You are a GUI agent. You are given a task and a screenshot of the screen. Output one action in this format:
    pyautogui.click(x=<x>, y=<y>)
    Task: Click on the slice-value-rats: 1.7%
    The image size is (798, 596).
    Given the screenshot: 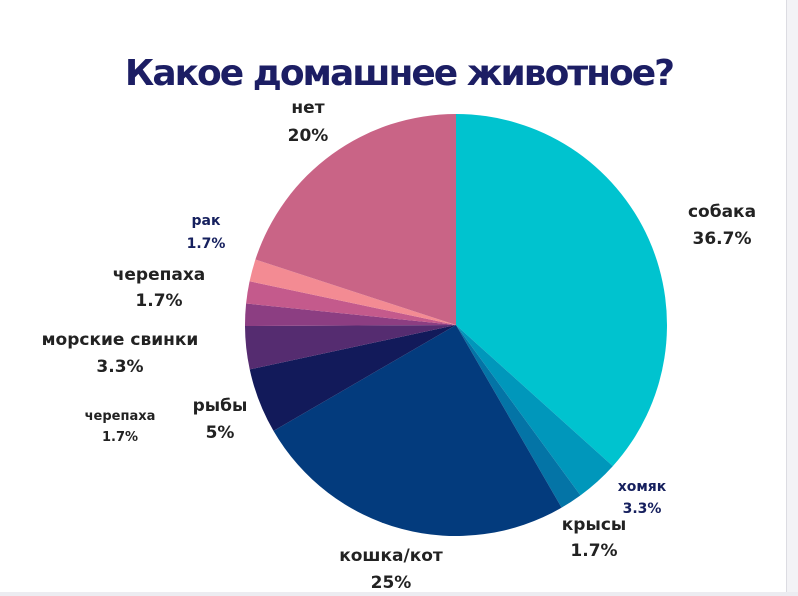 What is the action you would take?
    pyautogui.click(x=593, y=551)
    